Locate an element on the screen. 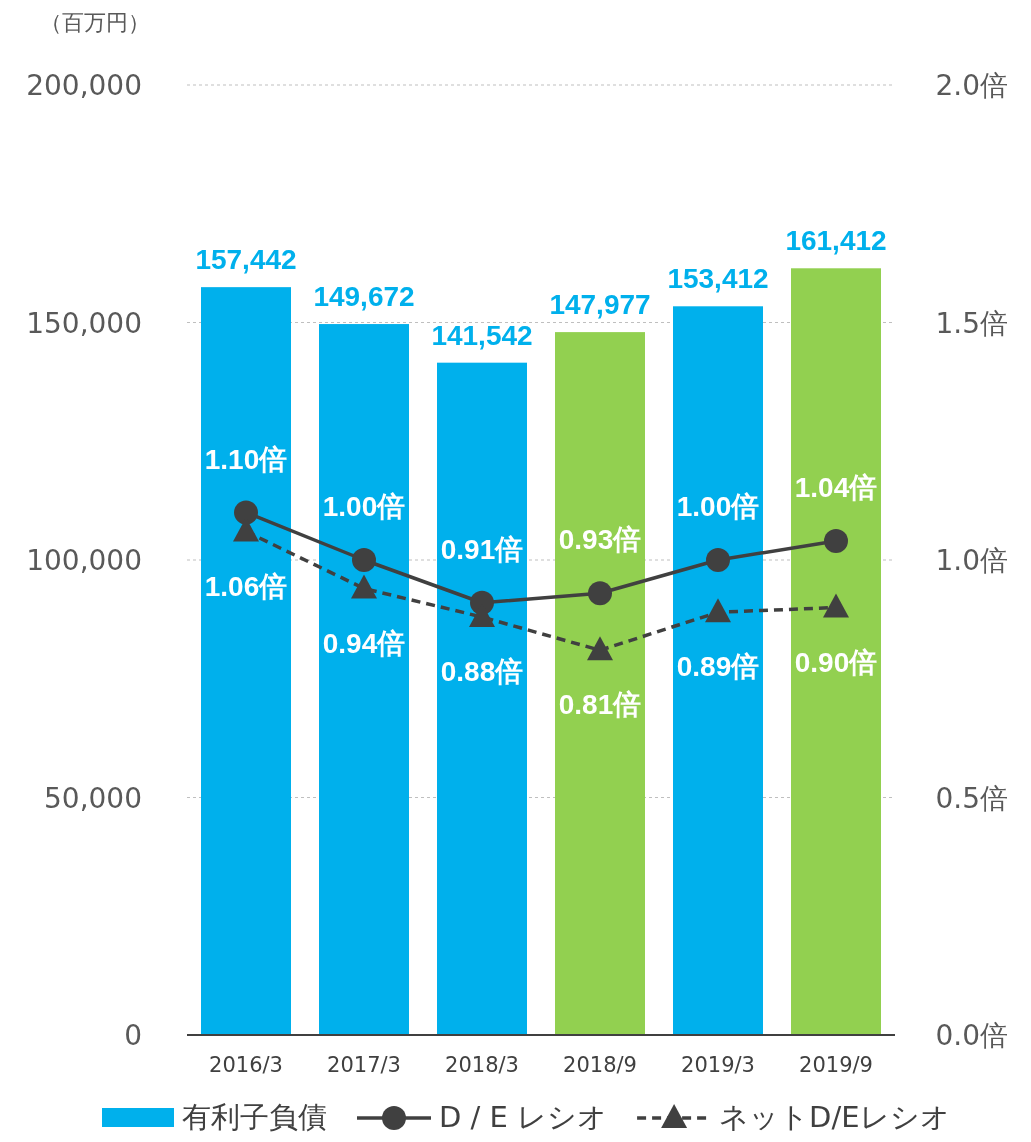  y-axis-title: （百万円） is located at coordinates (95, 22).